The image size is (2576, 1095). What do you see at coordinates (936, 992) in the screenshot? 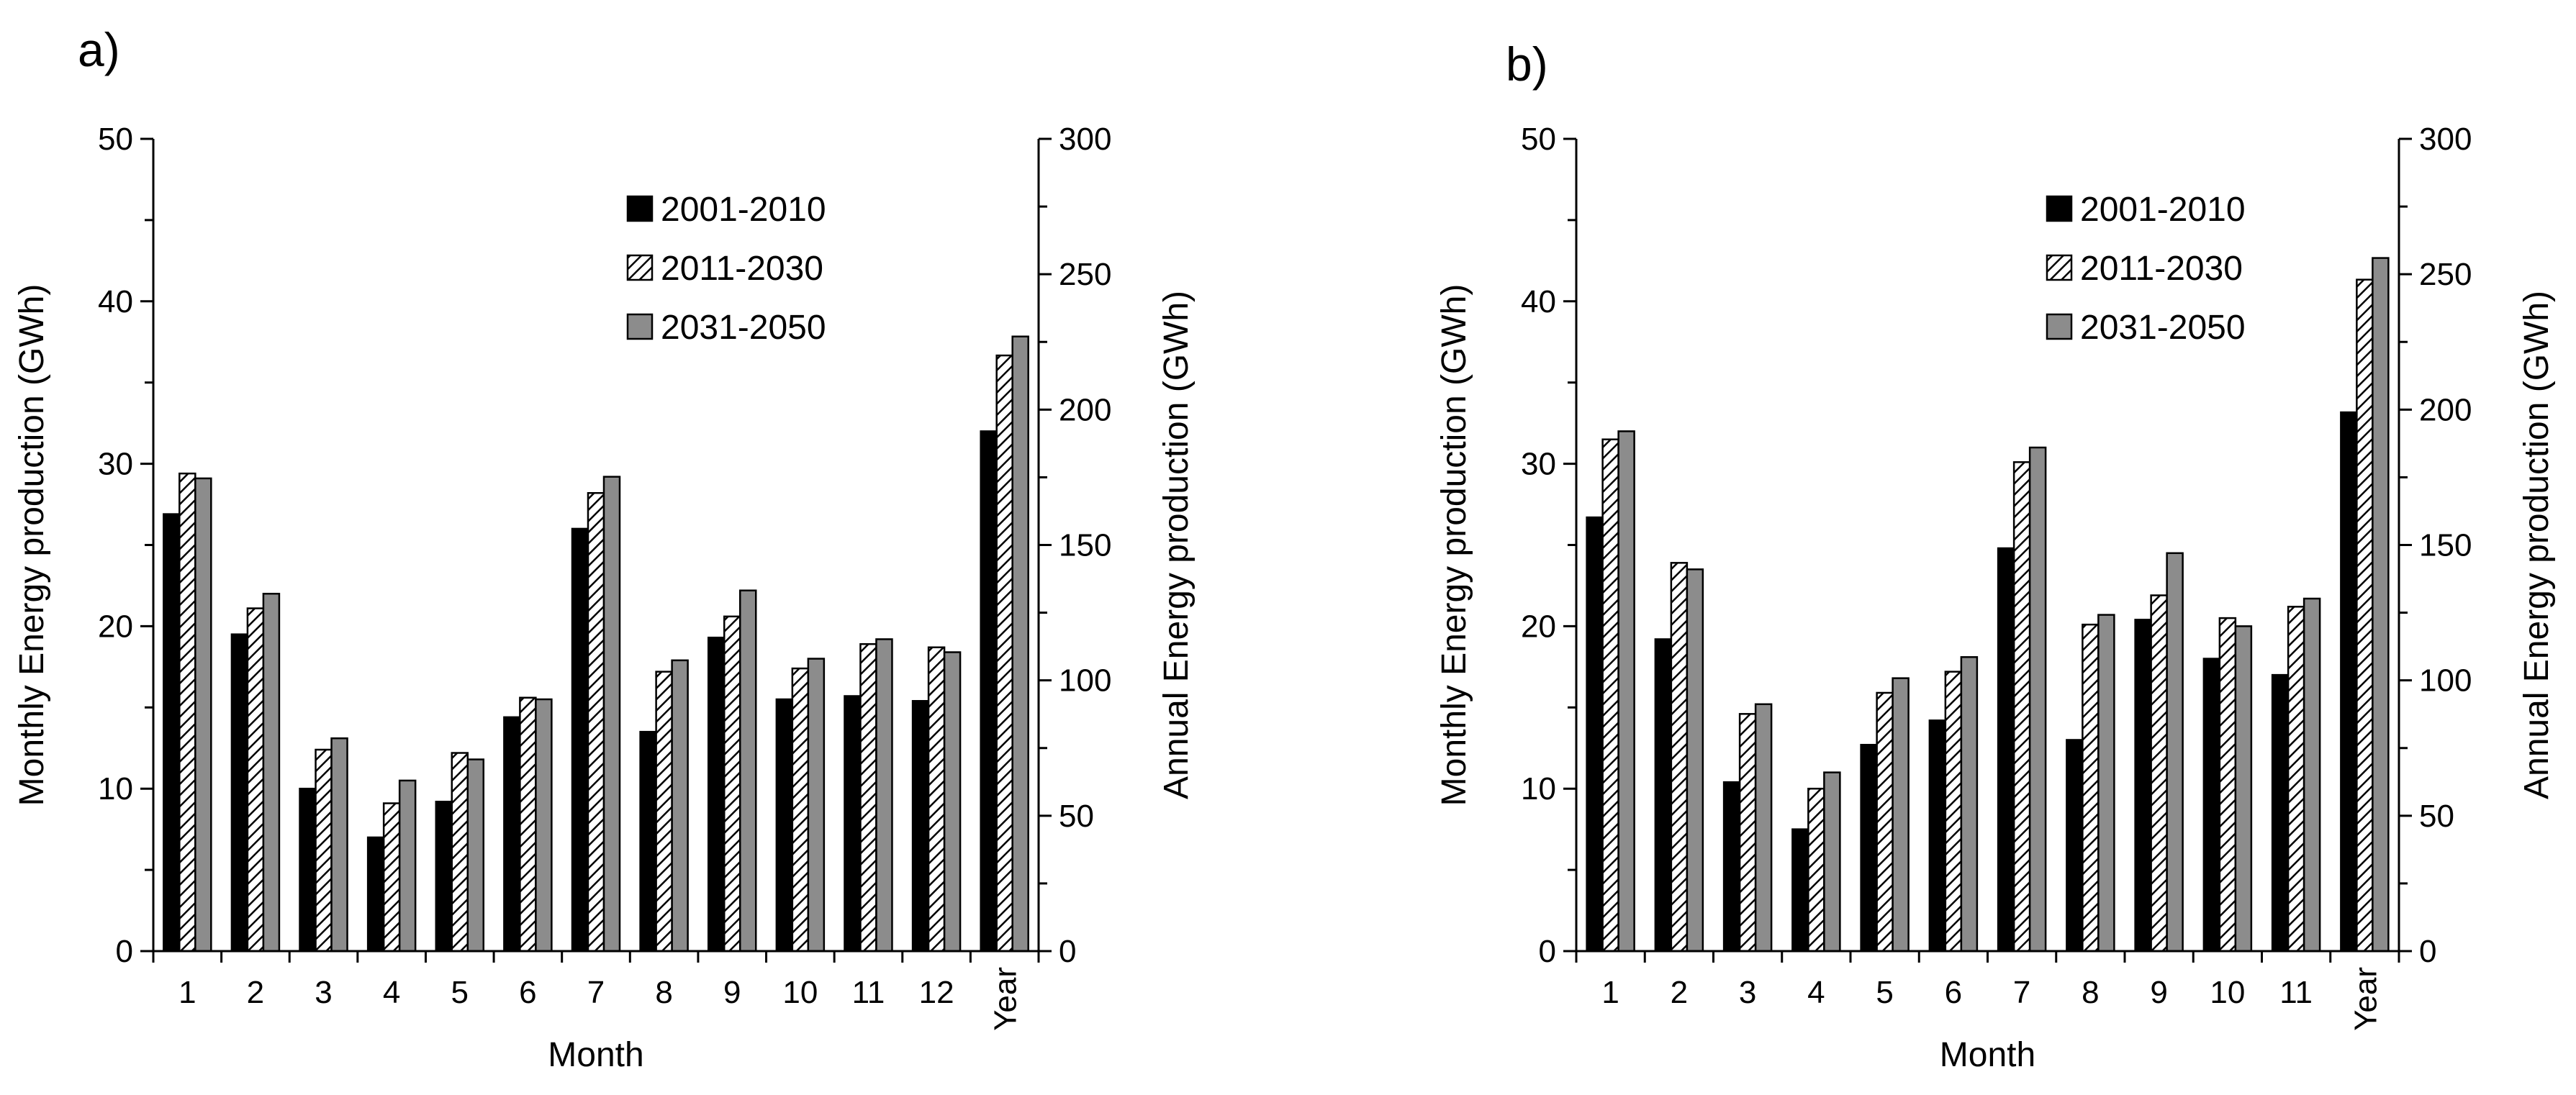
I see `x-tick-label: 12` at bounding box center [936, 992].